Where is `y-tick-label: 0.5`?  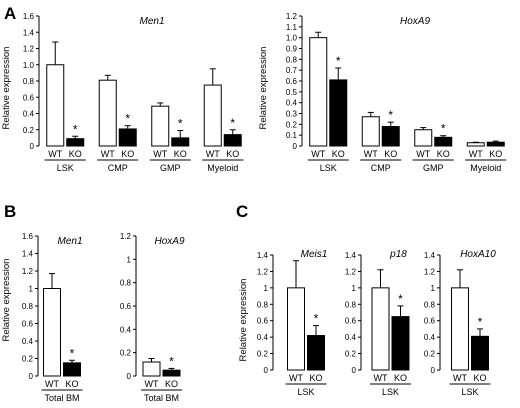
y-tick-label: 0.5 is located at coordinates (292, 92).